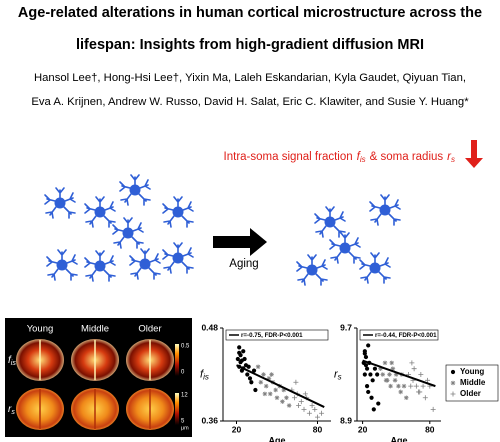 This screenshot has height=442, width=500. I want to click on x-tick-label: 80, so click(318, 429).